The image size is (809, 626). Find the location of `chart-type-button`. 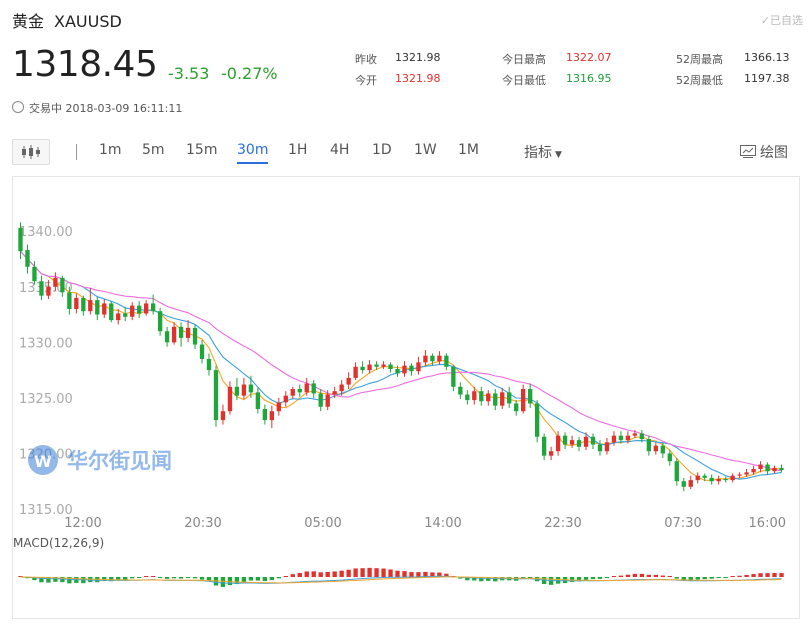

chart-type-button is located at coordinates (31, 152).